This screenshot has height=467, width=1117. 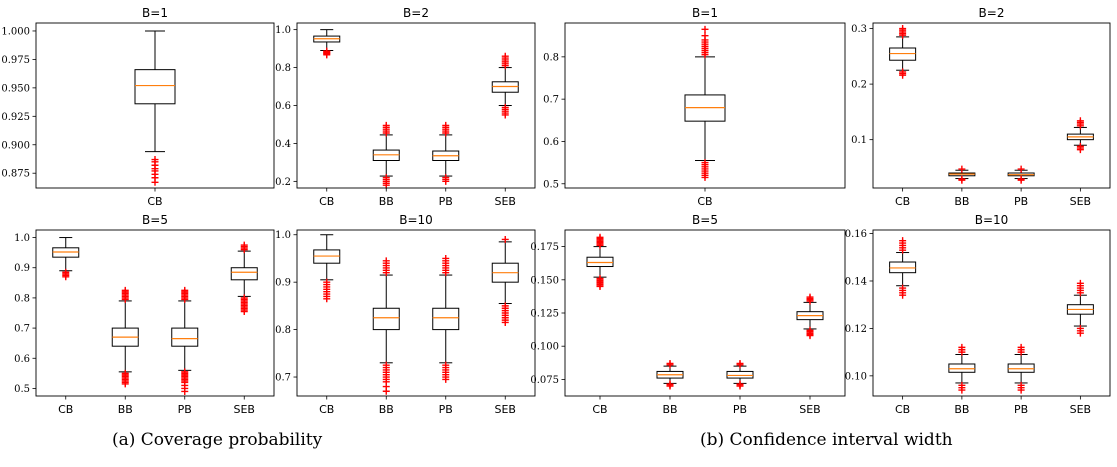 What do you see at coordinates (978, 314) in the screenshot?
I see `panel-b-b10: B=10 0.10 0.12 0.14 0.16 CB BB PB SEB` at bounding box center [978, 314].